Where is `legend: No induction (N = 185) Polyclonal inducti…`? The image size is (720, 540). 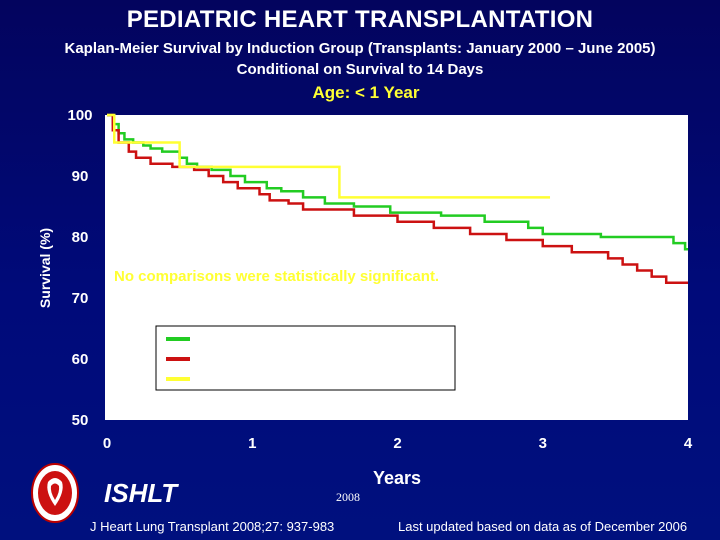 legend: No induction (N = 185) Polyclonal inducti… is located at coordinates (305, 358).